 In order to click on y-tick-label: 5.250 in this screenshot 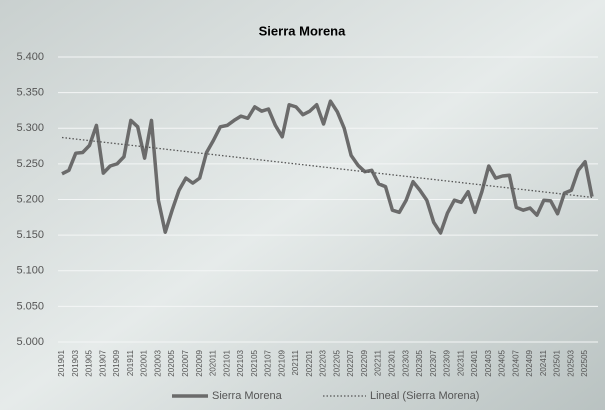, I will do `click(30, 164)`.